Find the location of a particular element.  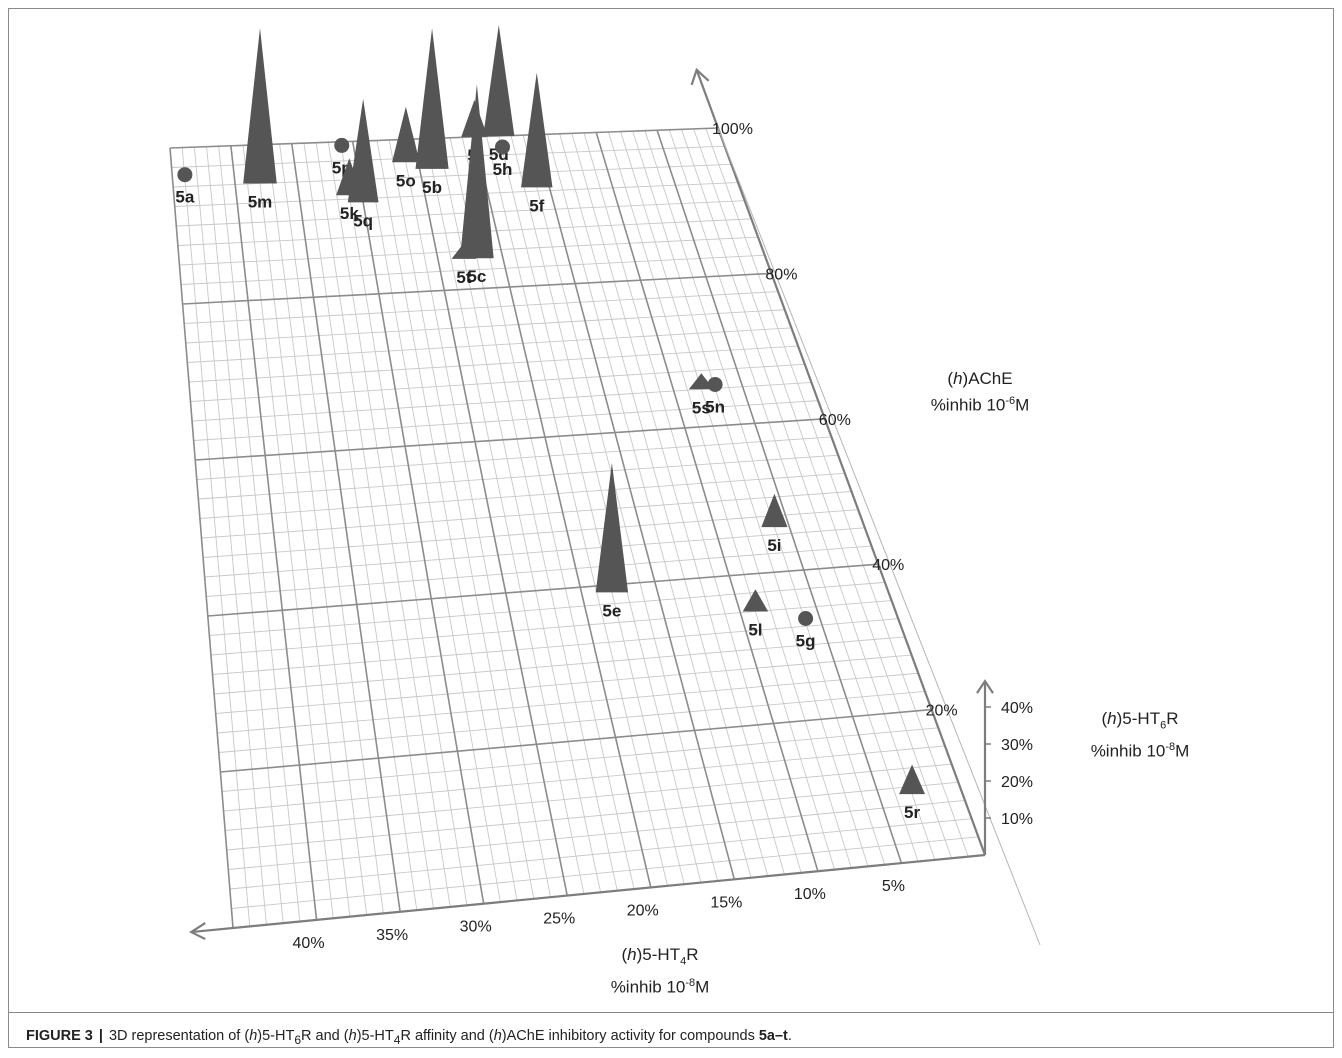

ht4-axis-line is located at coordinates (588, 893).